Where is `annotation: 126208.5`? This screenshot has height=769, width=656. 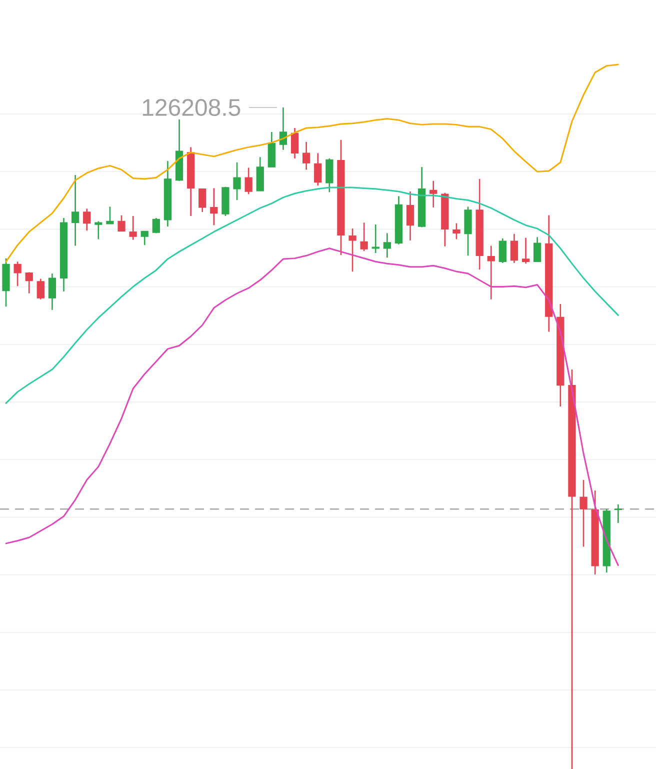
annotation: 126208.5 is located at coordinates (191, 107).